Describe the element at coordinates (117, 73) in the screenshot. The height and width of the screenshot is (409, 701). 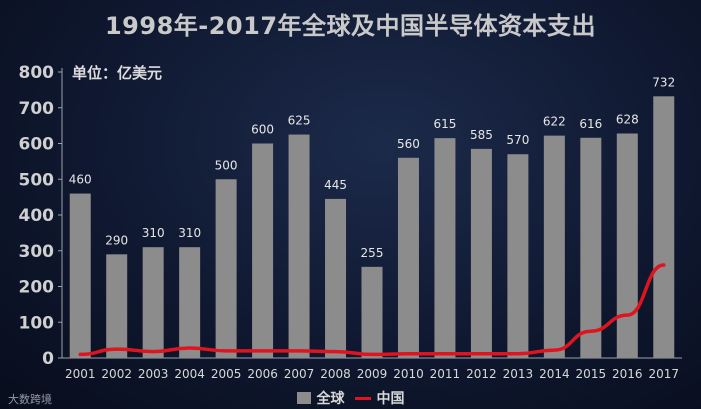
I see `unit-label: 单位：亿美元` at that location.